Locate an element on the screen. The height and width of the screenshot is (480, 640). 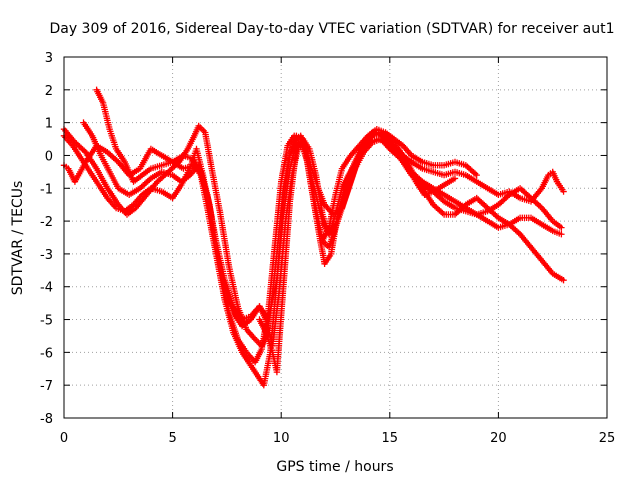
y-tick-label: -7 is located at coordinates (46, 386).